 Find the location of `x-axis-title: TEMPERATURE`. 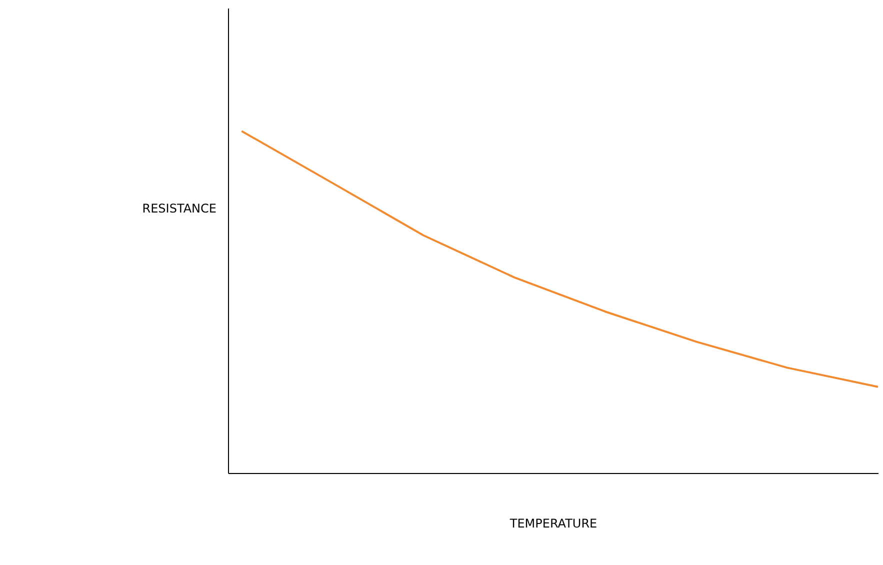

x-axis-title: TEMPERATURE is located at coordinates (553, 523).